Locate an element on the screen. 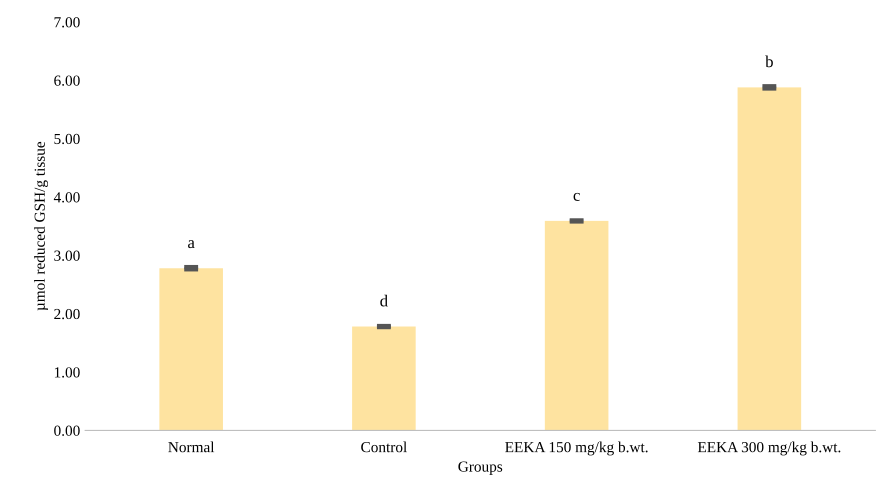  y-axis-title: µmol reduced GSH/g tissue is located at coordinates (41, 226).